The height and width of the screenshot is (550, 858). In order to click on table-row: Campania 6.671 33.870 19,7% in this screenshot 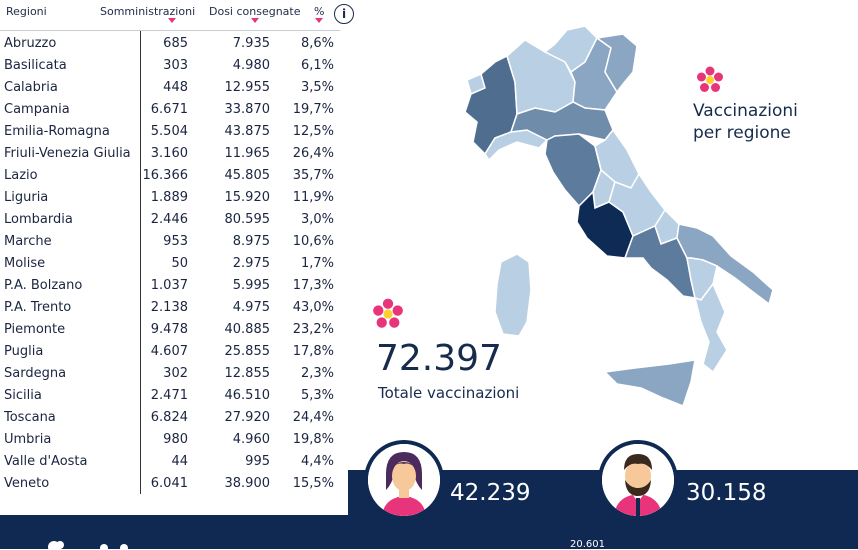, I will do `click(170, 110)`.